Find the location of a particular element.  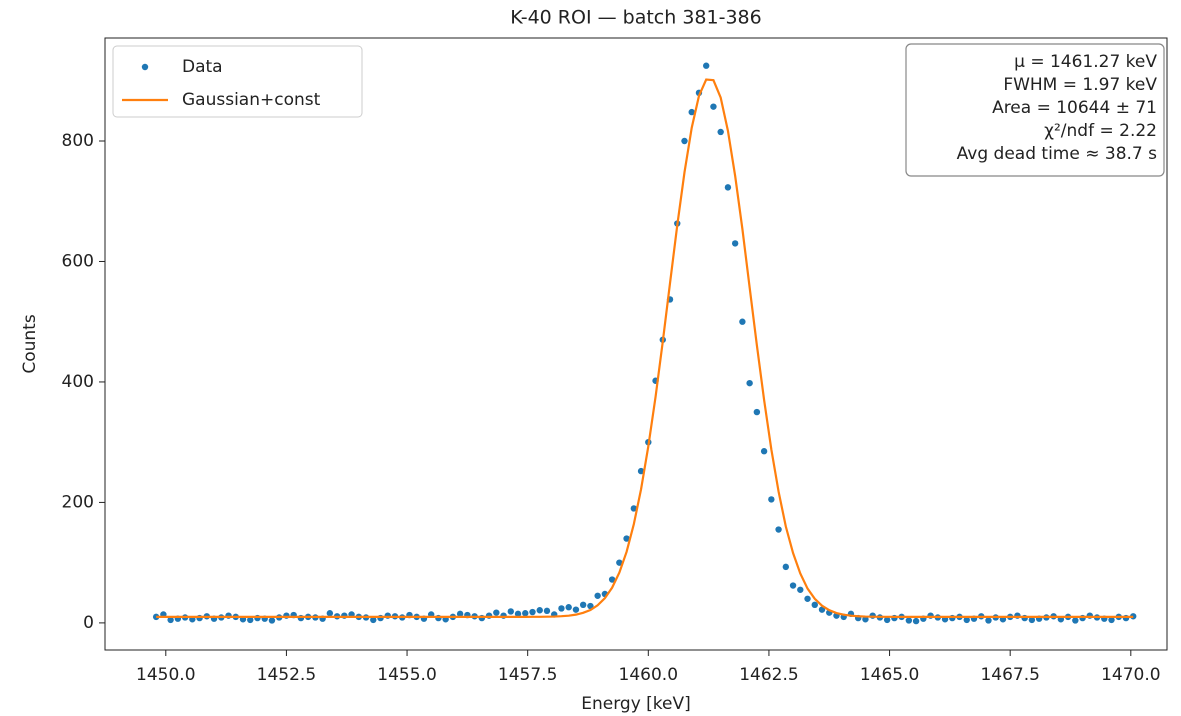

annotation-line: μ = 1461.27 keV is located at coordinates (1085, 62).